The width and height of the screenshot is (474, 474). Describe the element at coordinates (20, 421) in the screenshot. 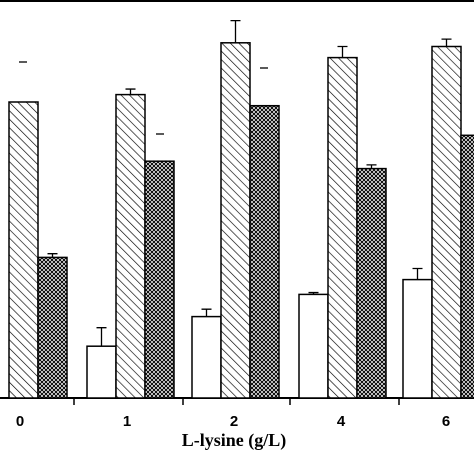

I see `x-tick-label-0: 0` at that location.